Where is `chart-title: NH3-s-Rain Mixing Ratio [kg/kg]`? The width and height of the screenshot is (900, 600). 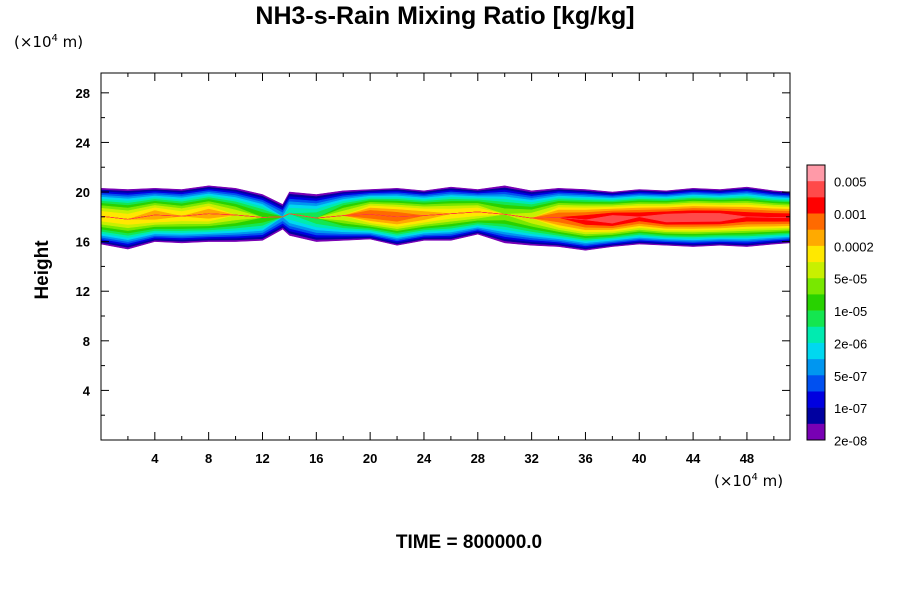 chart-title: NH3-s-Rain Mixing Ratio [kg/kg] is located at coordinates (445, 16).